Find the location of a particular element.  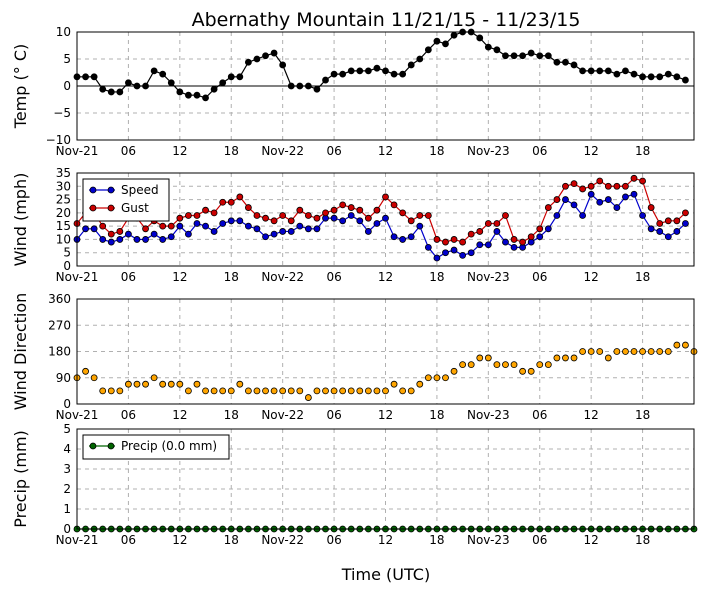

y-tick-label: 180 is located at coordinates (59, 352).